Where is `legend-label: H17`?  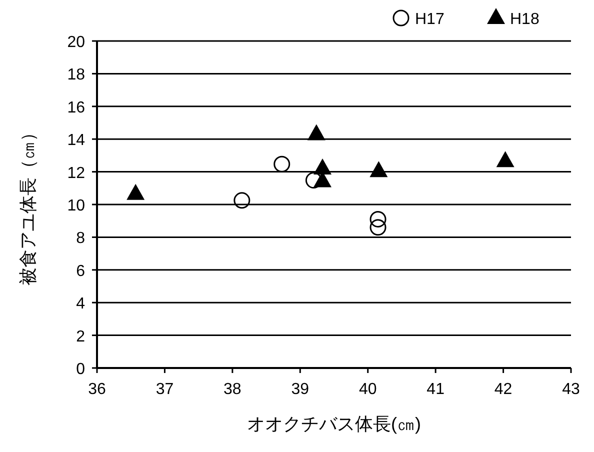 legend-label: H17 is located at coordinates (429, 19).